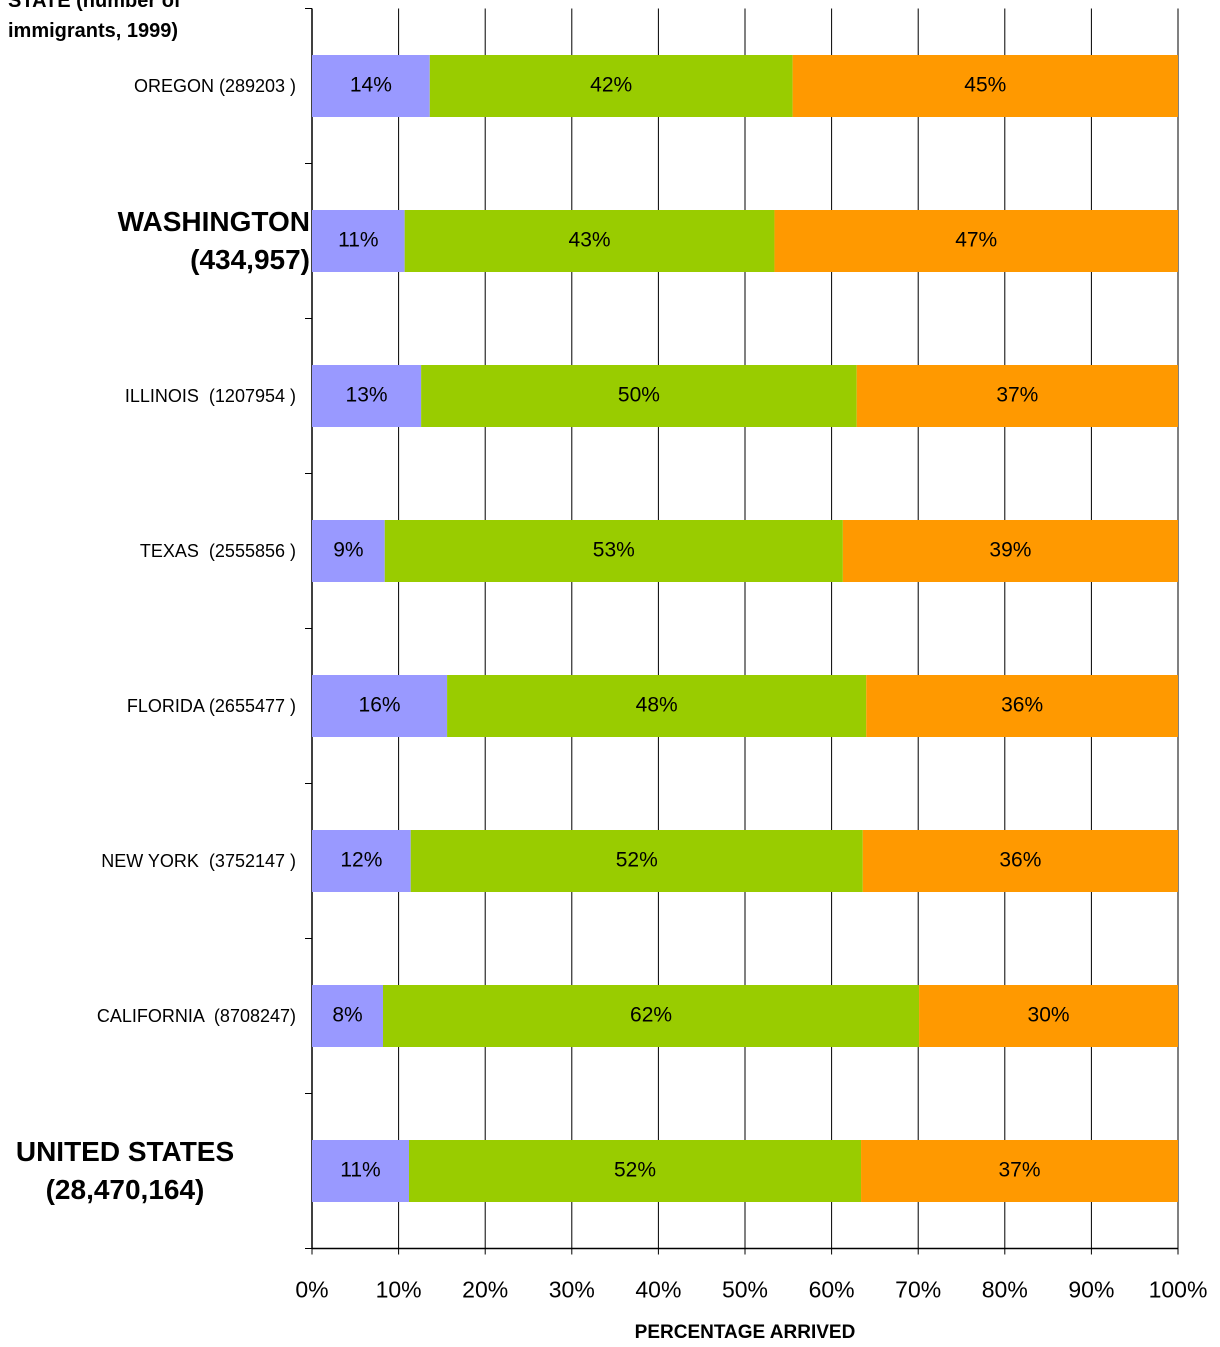  What do you see at coordinates (918, 1290) in the screenshot?
I see `x-tick-label: 70%` at bounding box center [918, 1290].